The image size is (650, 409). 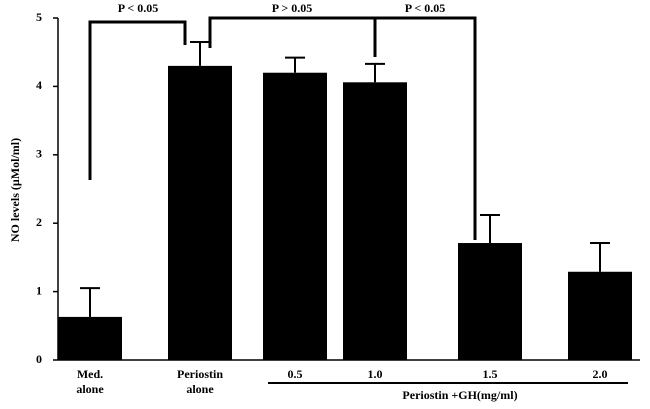 I want to click on x-tick-label: Med. alone, so click(x=90, y=381).